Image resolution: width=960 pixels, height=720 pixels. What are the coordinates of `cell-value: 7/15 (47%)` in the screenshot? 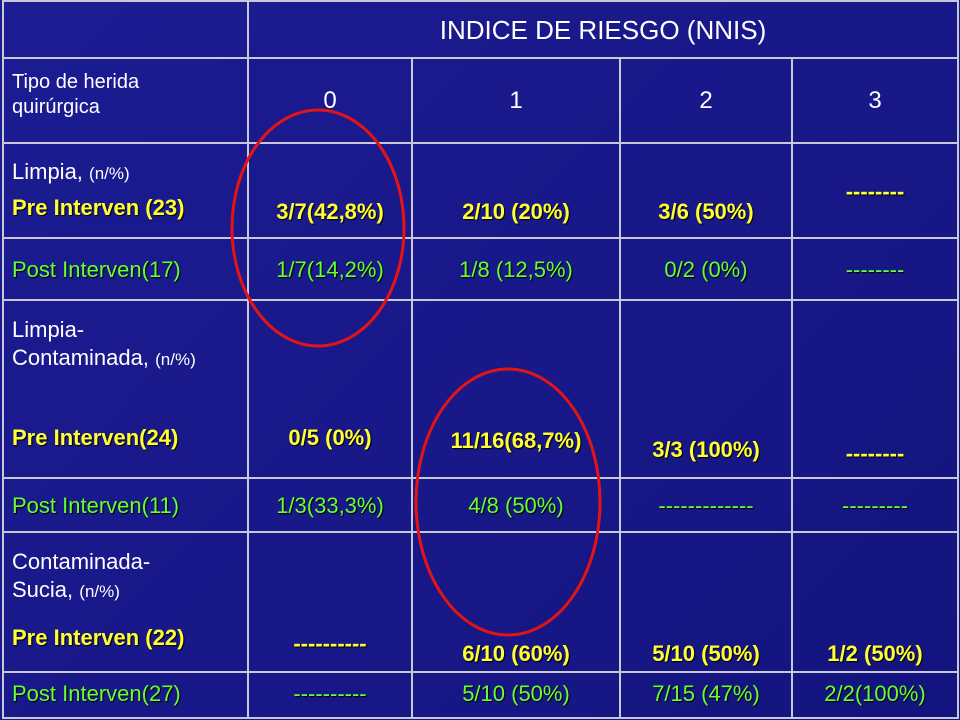 It's located at (706, 693).